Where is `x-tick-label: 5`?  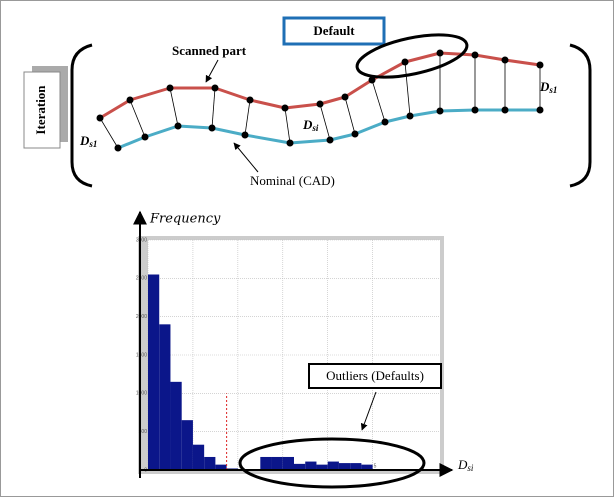 x-tick-label: 5 is located at coordinates (375, 466).